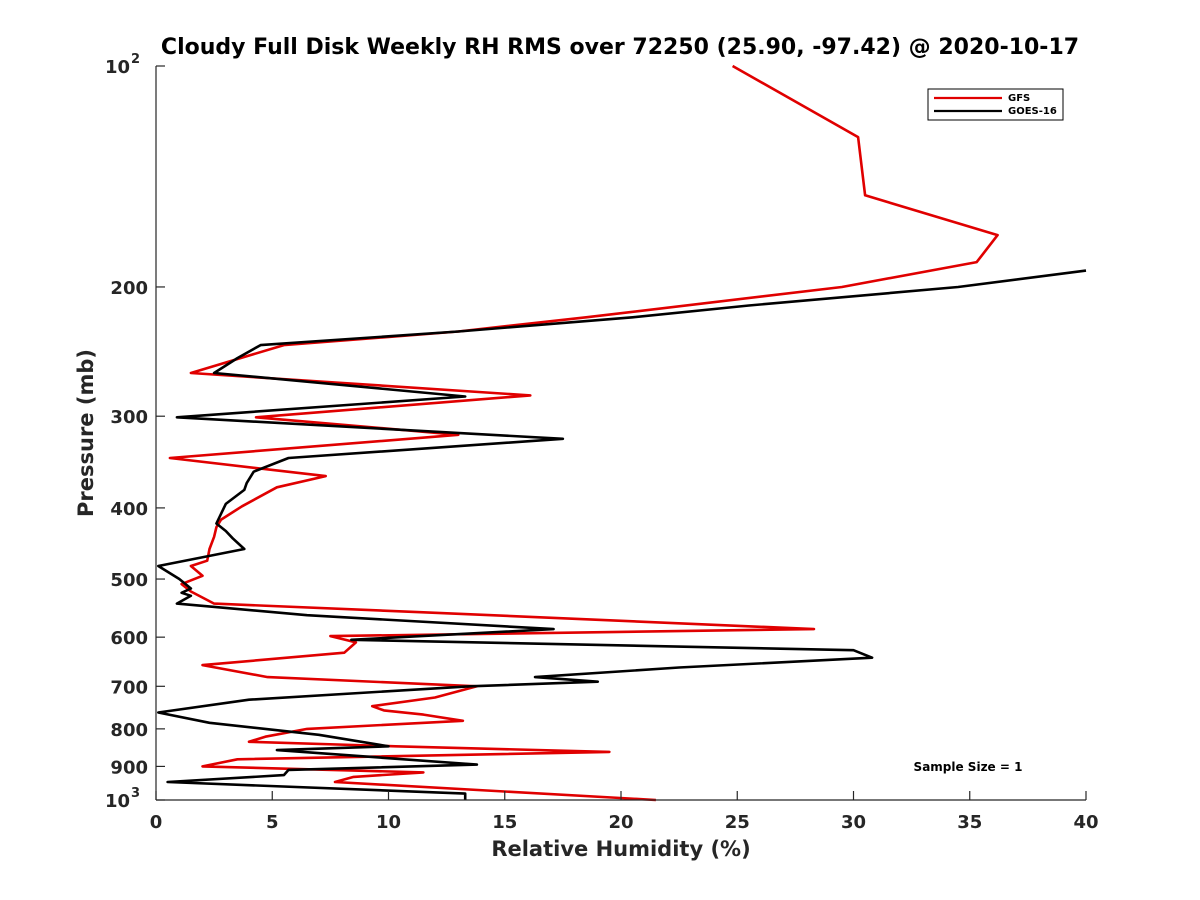 The width and height of the screenshot is (1200, 900). Describe the element at coordinates (135, 793) in the screenshot. I see `y-tick-label-exponent: 3` at that location.